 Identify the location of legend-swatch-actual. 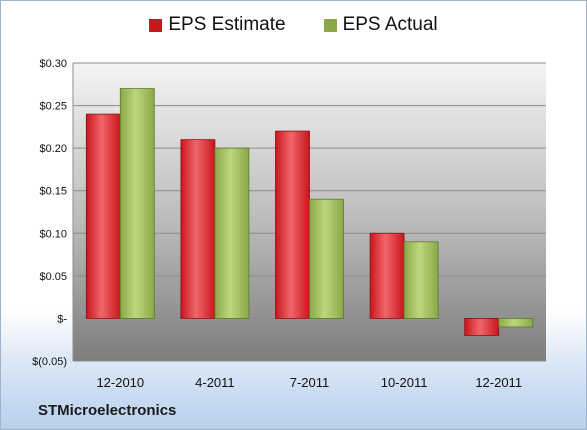
(330, 25).